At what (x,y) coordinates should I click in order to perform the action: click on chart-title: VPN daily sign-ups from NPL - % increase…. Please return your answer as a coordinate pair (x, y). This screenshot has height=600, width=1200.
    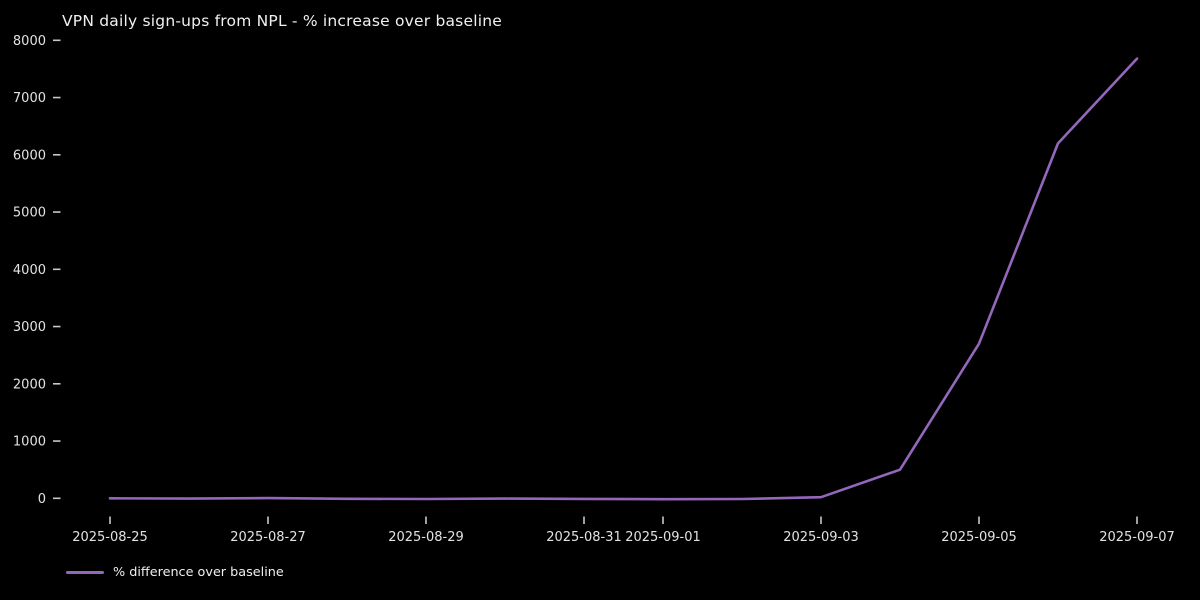
    Looking at the image, I should click on (282, 21).